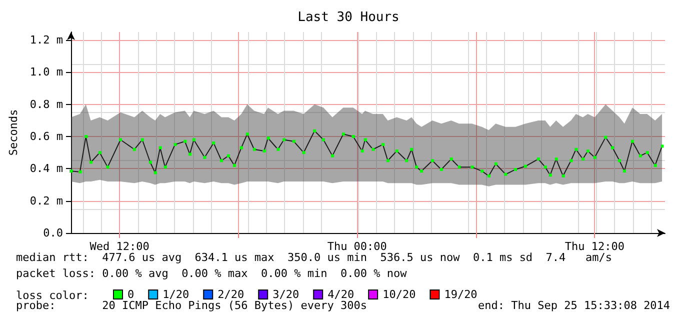 The image size is (697, 321). I want to click on legend-label: 1/20, so click(176, 294).